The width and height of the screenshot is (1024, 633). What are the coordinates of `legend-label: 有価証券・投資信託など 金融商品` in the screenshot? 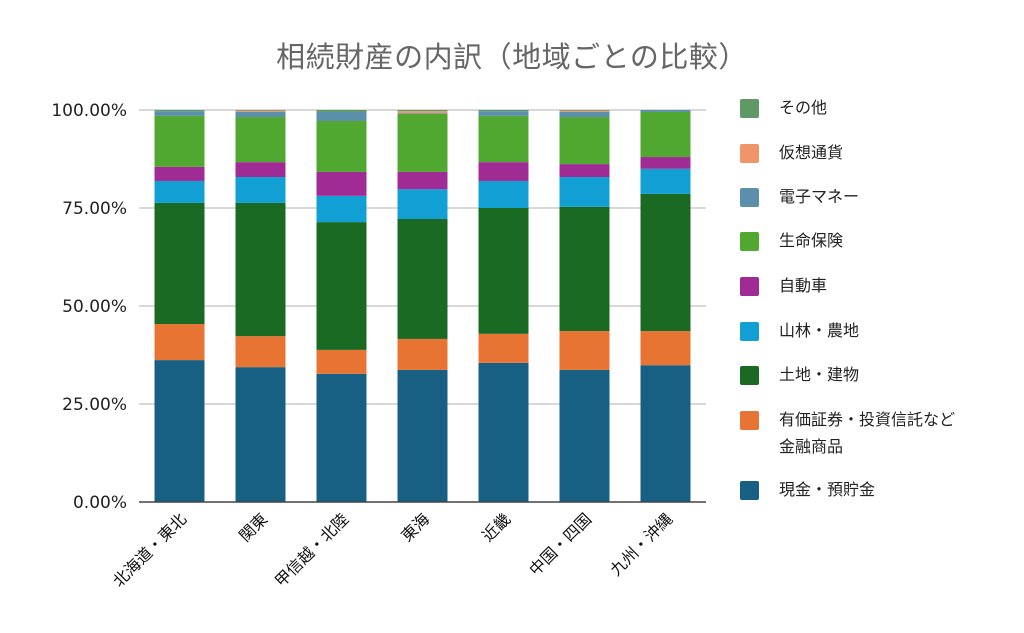 It's located at (867, 433).